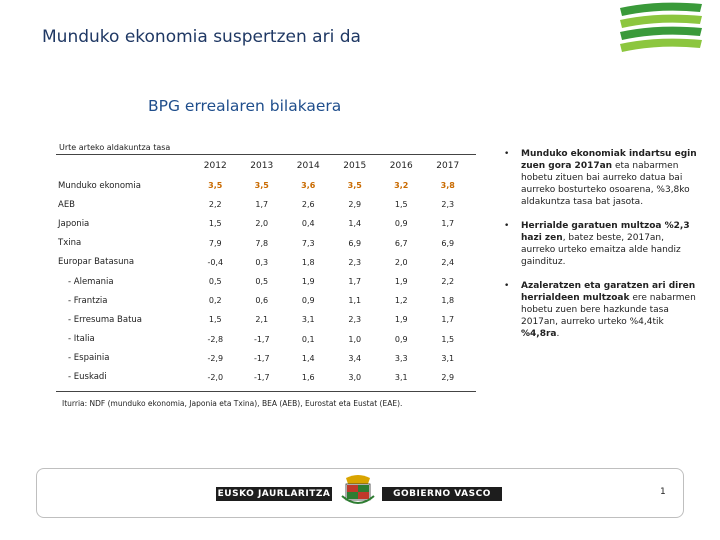  Describe the element at coordinates (605, 232) in the screenshot. I see `bullet-bold: Herrialde garatuen multzoa %2,3 hazi zen` at that location.